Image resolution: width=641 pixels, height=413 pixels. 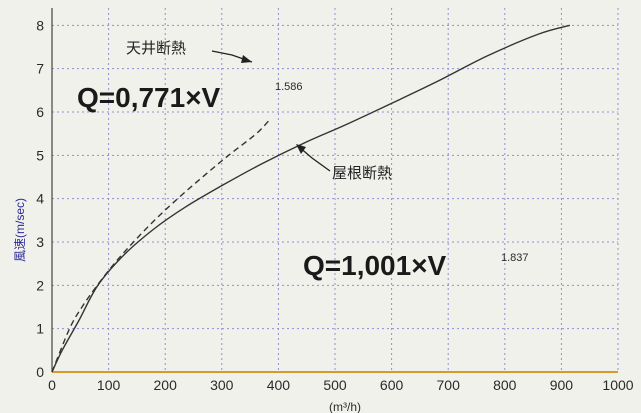 What do you see at coordinates (40, 329) in the screenshot?
I see `y-tick-label: 1` at bounding box center [40, 329].